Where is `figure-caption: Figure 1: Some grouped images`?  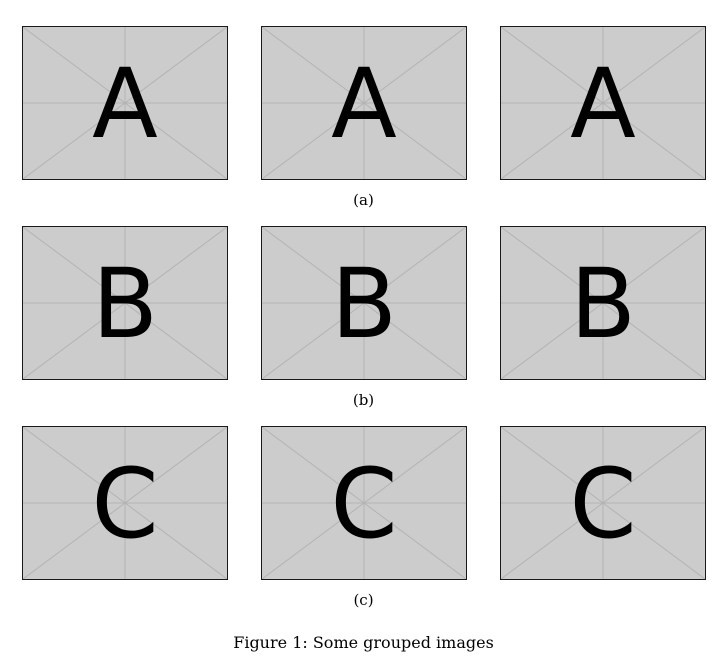
figure-caption: Figure 1: Some grouped images is located at coordinates (363, 642).